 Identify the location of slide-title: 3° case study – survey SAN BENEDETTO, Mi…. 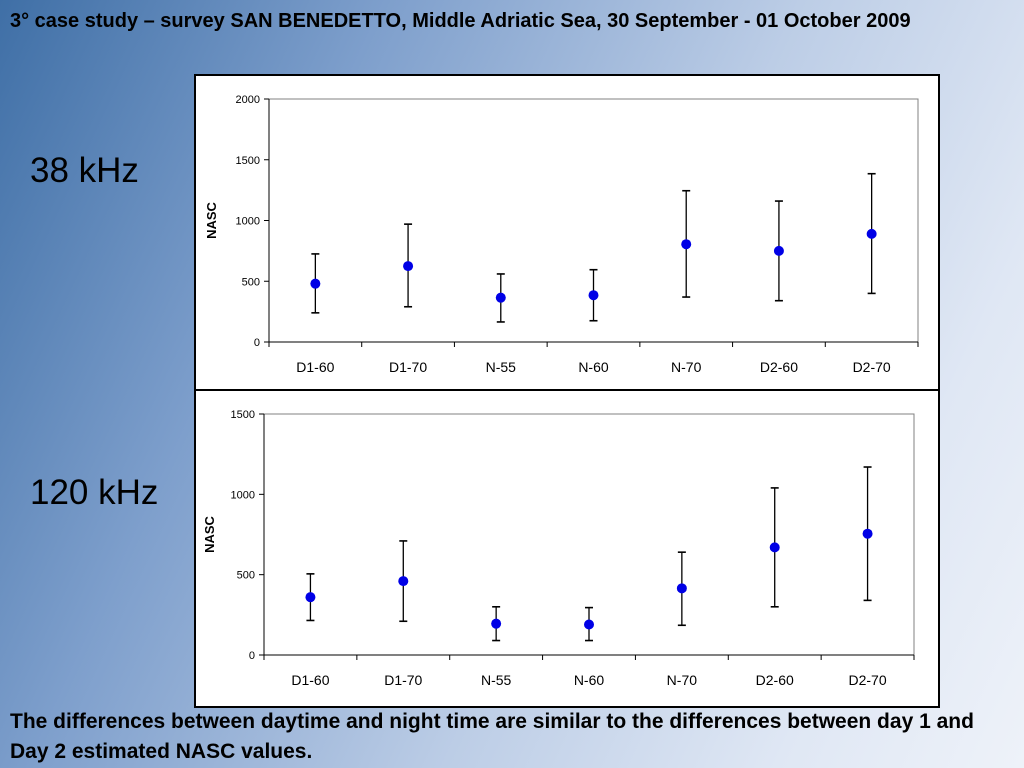
(460, 21).